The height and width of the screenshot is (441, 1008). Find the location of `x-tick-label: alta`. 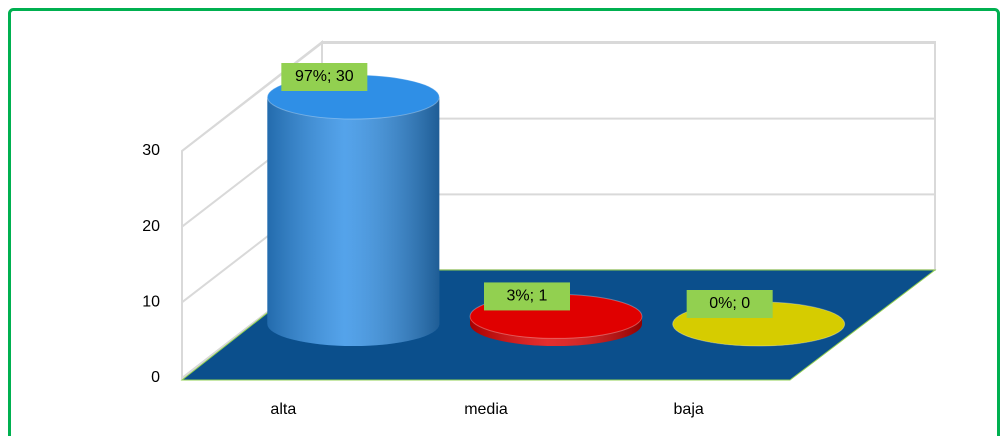

x-tick-label: alta is located at coordinates (283, 409).